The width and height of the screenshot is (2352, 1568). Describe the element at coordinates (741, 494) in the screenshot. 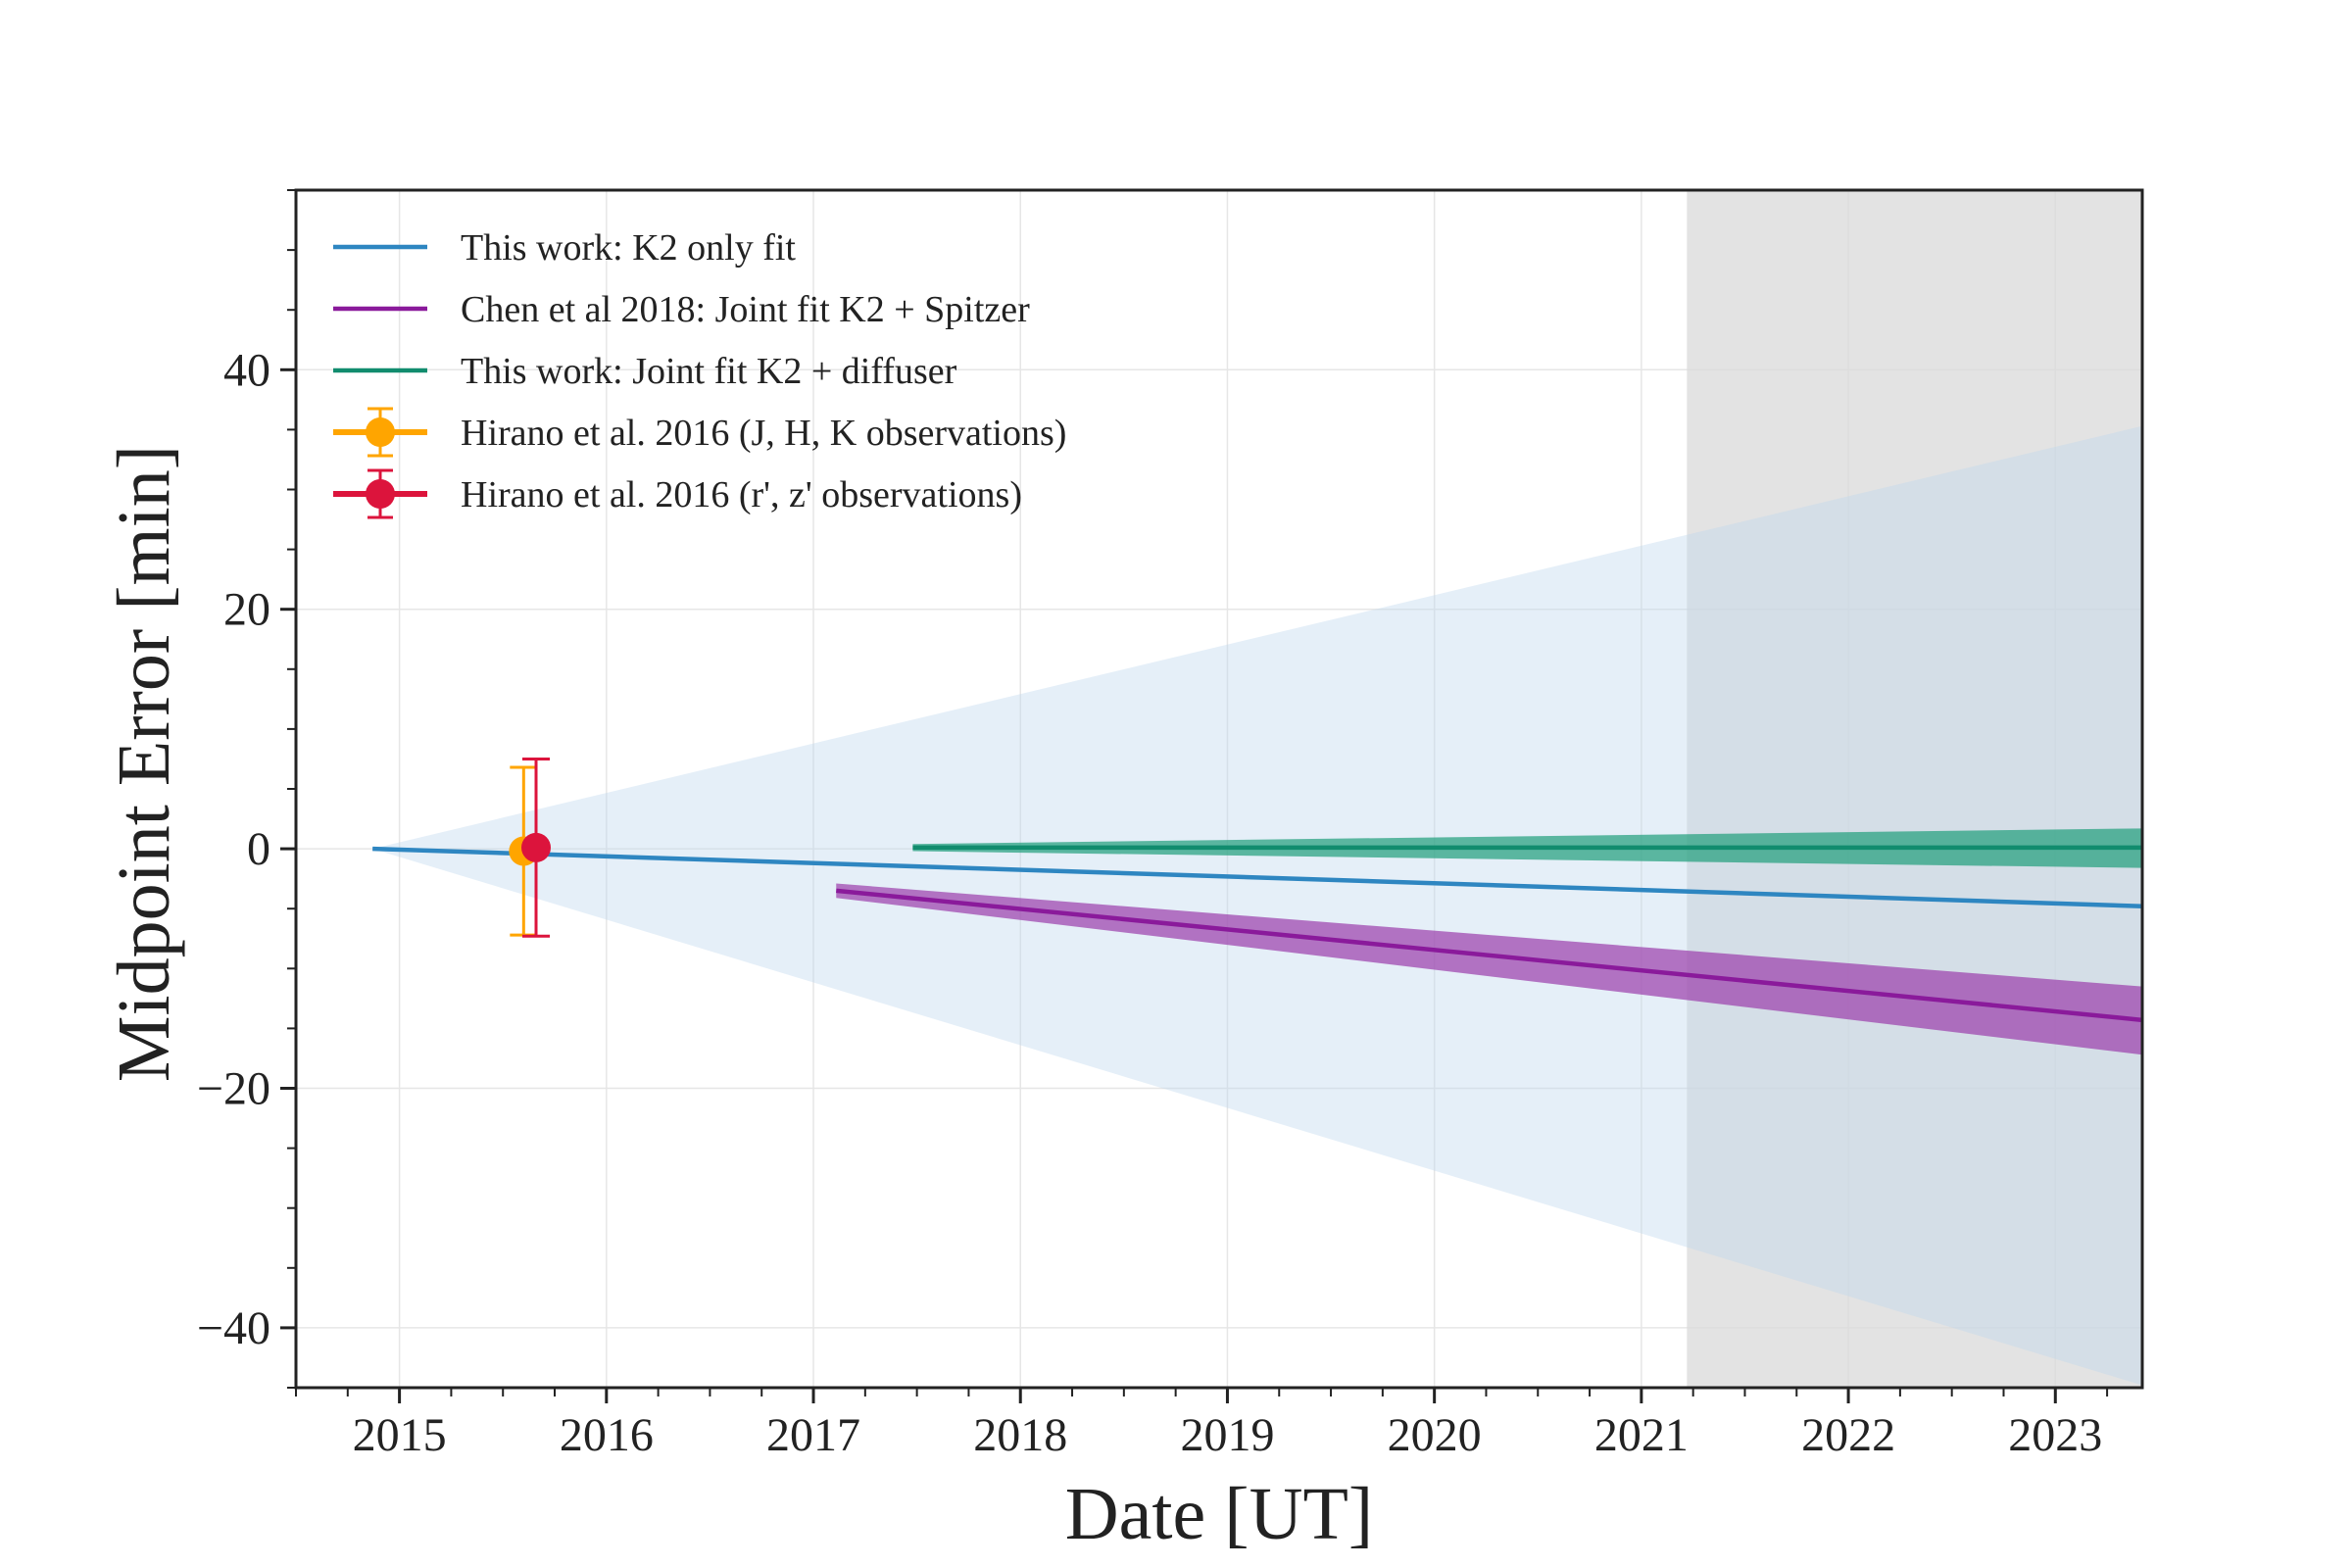

I see `legend-label: Hirano et al. 2016 (r', z' observations)` at that location.